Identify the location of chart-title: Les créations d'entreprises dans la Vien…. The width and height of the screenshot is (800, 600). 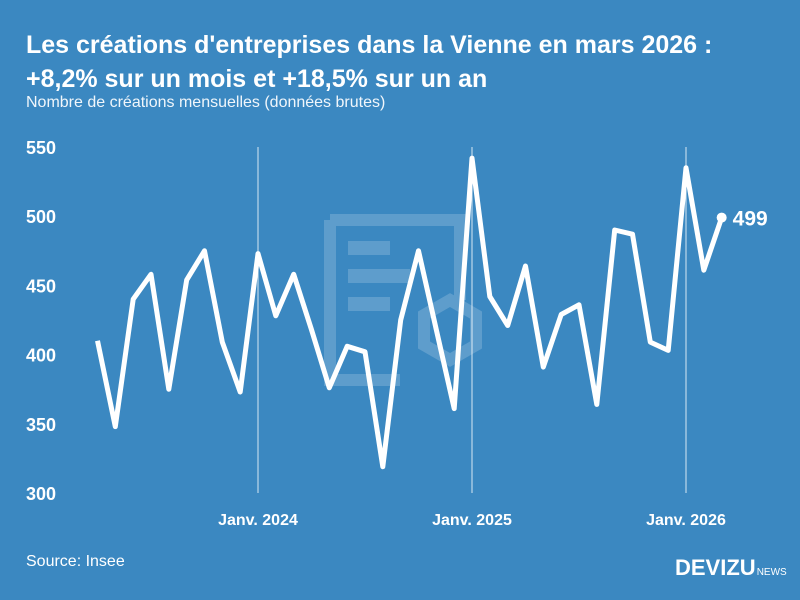
(369, 62).